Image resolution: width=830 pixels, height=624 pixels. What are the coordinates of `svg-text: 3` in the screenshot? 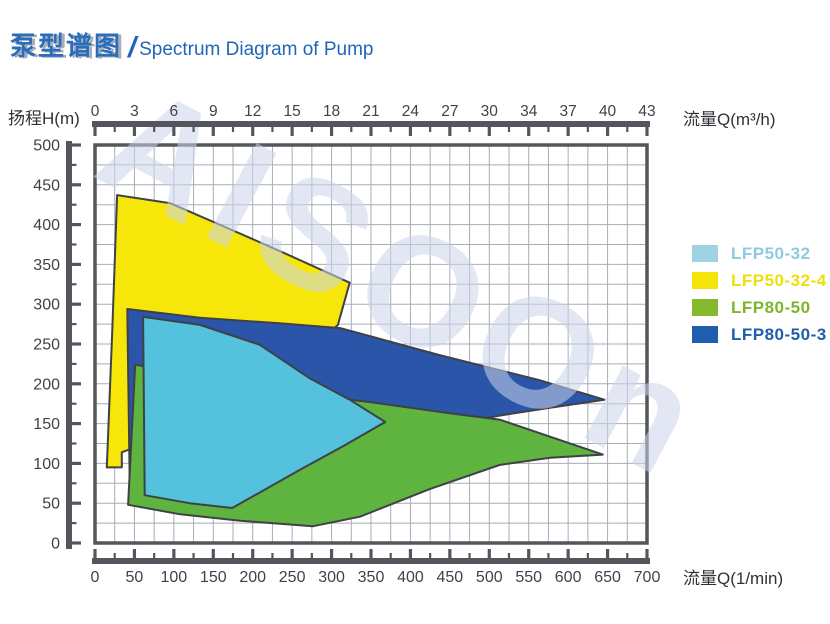 It's located at (134, 111).